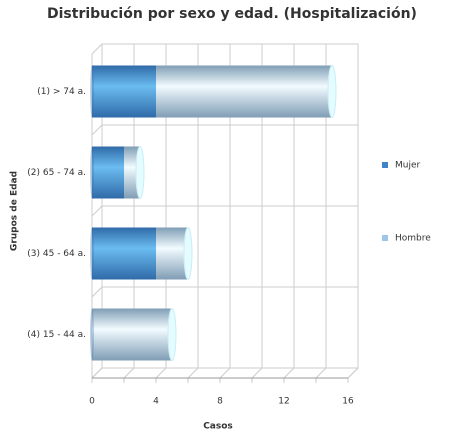  Describe the element at coordinates (15, 211) in the screenshot. I see `y-axis-label: Grupos de Edad` at that location.